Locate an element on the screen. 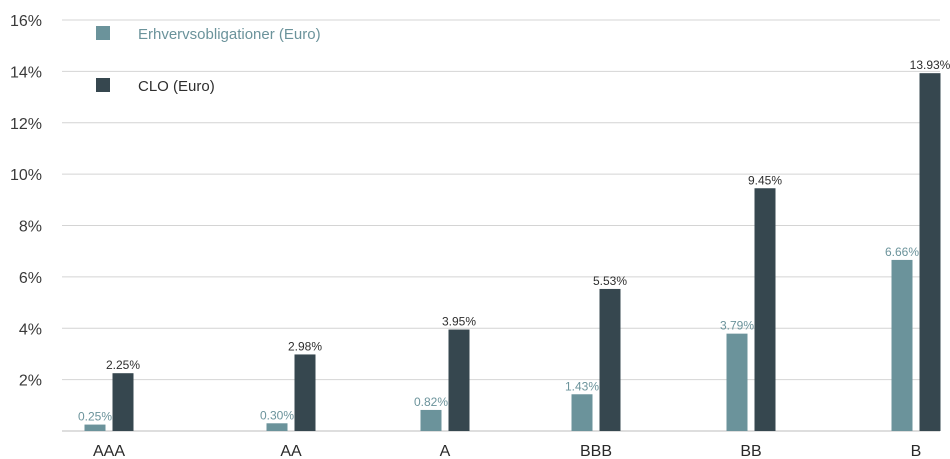  y-tick-label: 6% is located at coordinates (30, 278).